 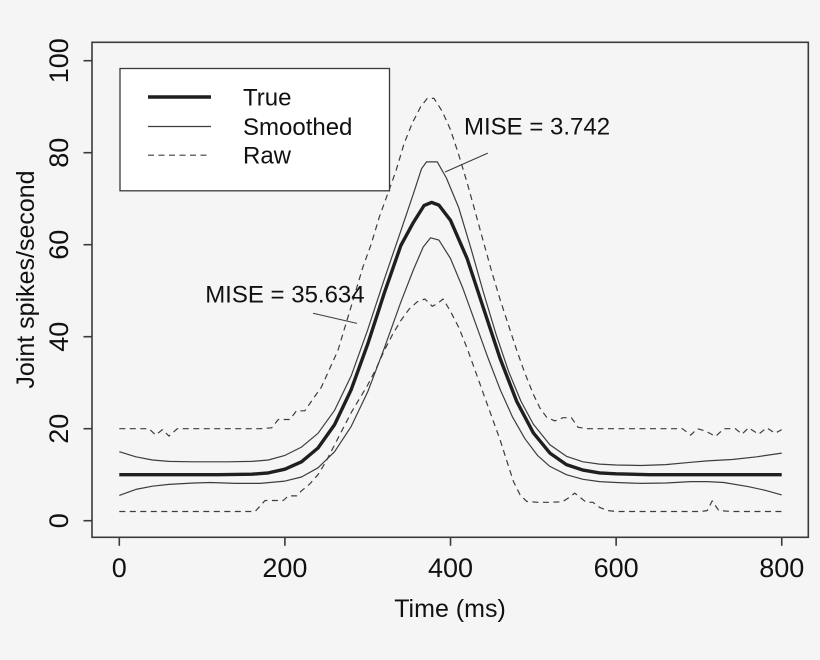 I want to click on x-axis-ticks: 0 200 400 600 800, so click(x=458, y=560).